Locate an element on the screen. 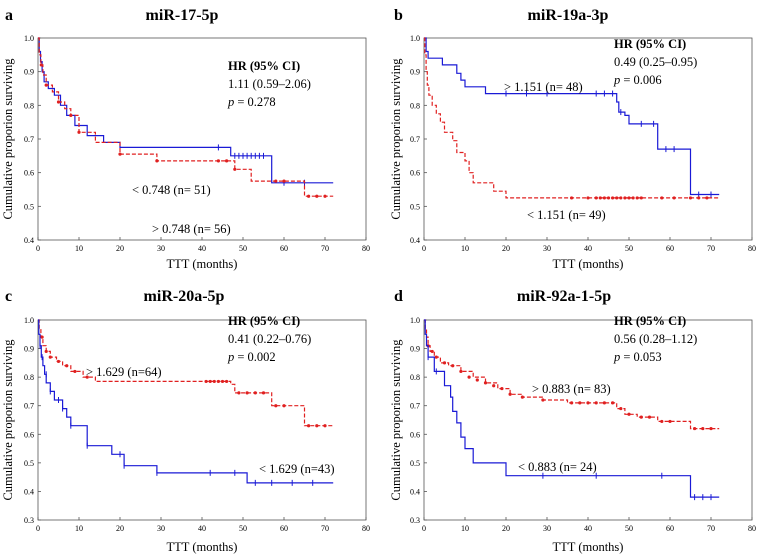 The image size is (765, 558). p-value: p = 0.002 is located at coordinates (251, 357).